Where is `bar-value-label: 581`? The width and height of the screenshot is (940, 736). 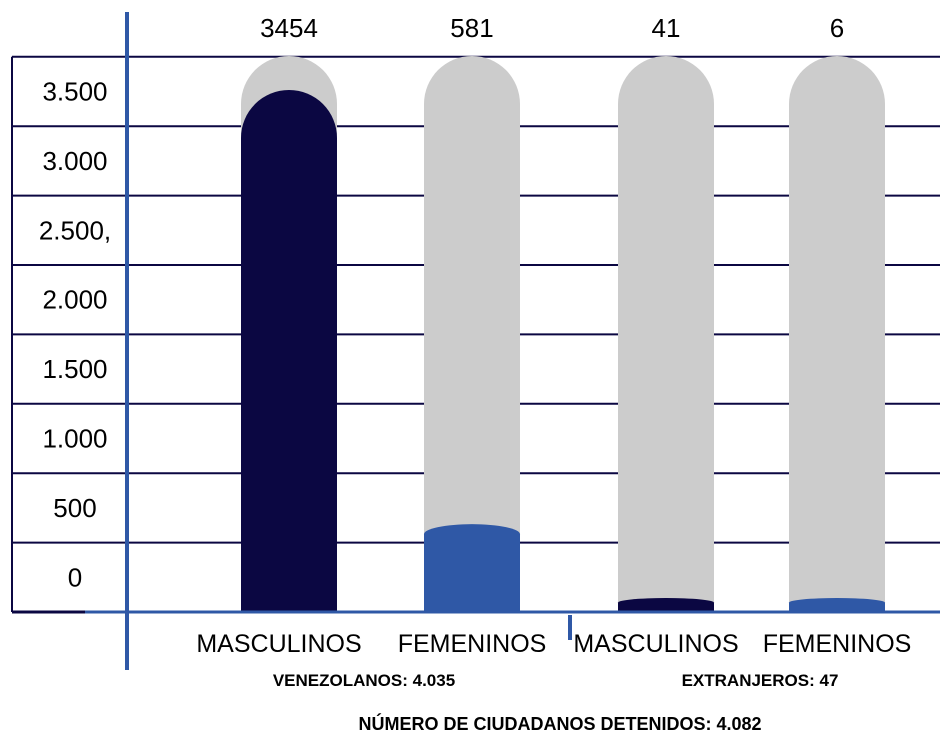 bar-value-label: 581 is located at coordinates (471, 28).